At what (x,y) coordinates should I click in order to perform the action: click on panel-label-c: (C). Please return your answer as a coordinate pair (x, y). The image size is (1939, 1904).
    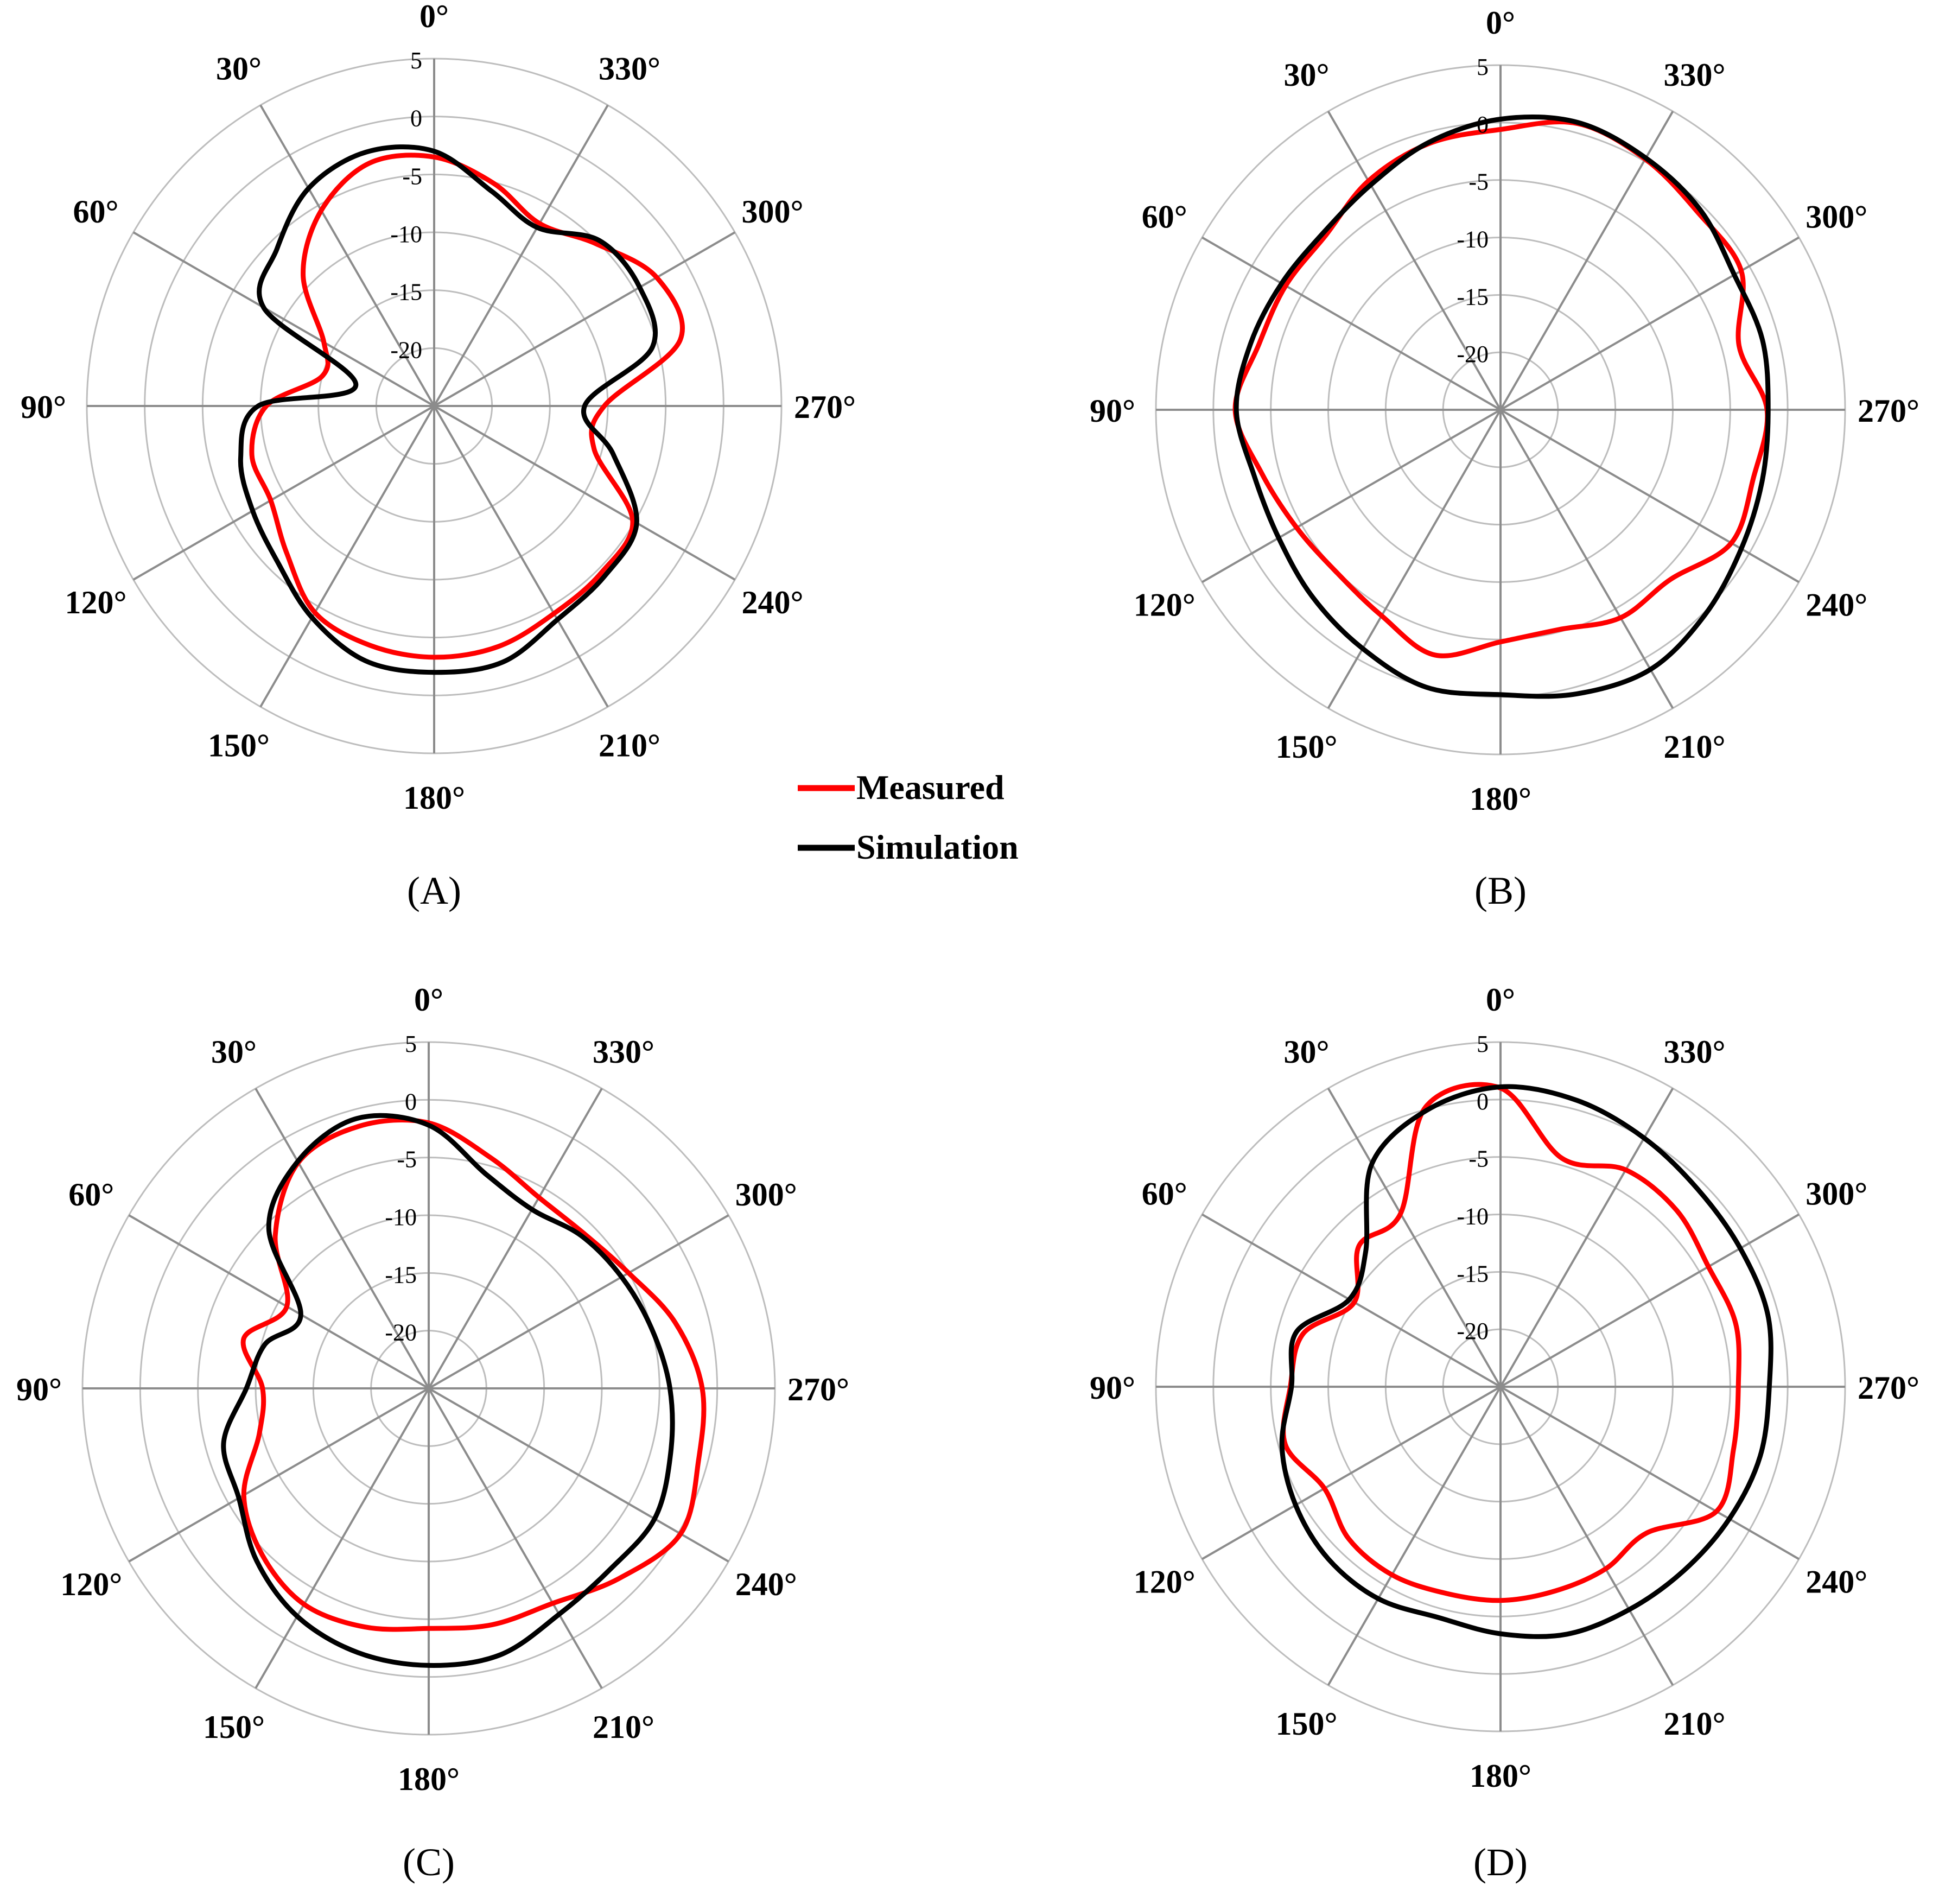
    Looking at the image, I should click on (429, 1862).